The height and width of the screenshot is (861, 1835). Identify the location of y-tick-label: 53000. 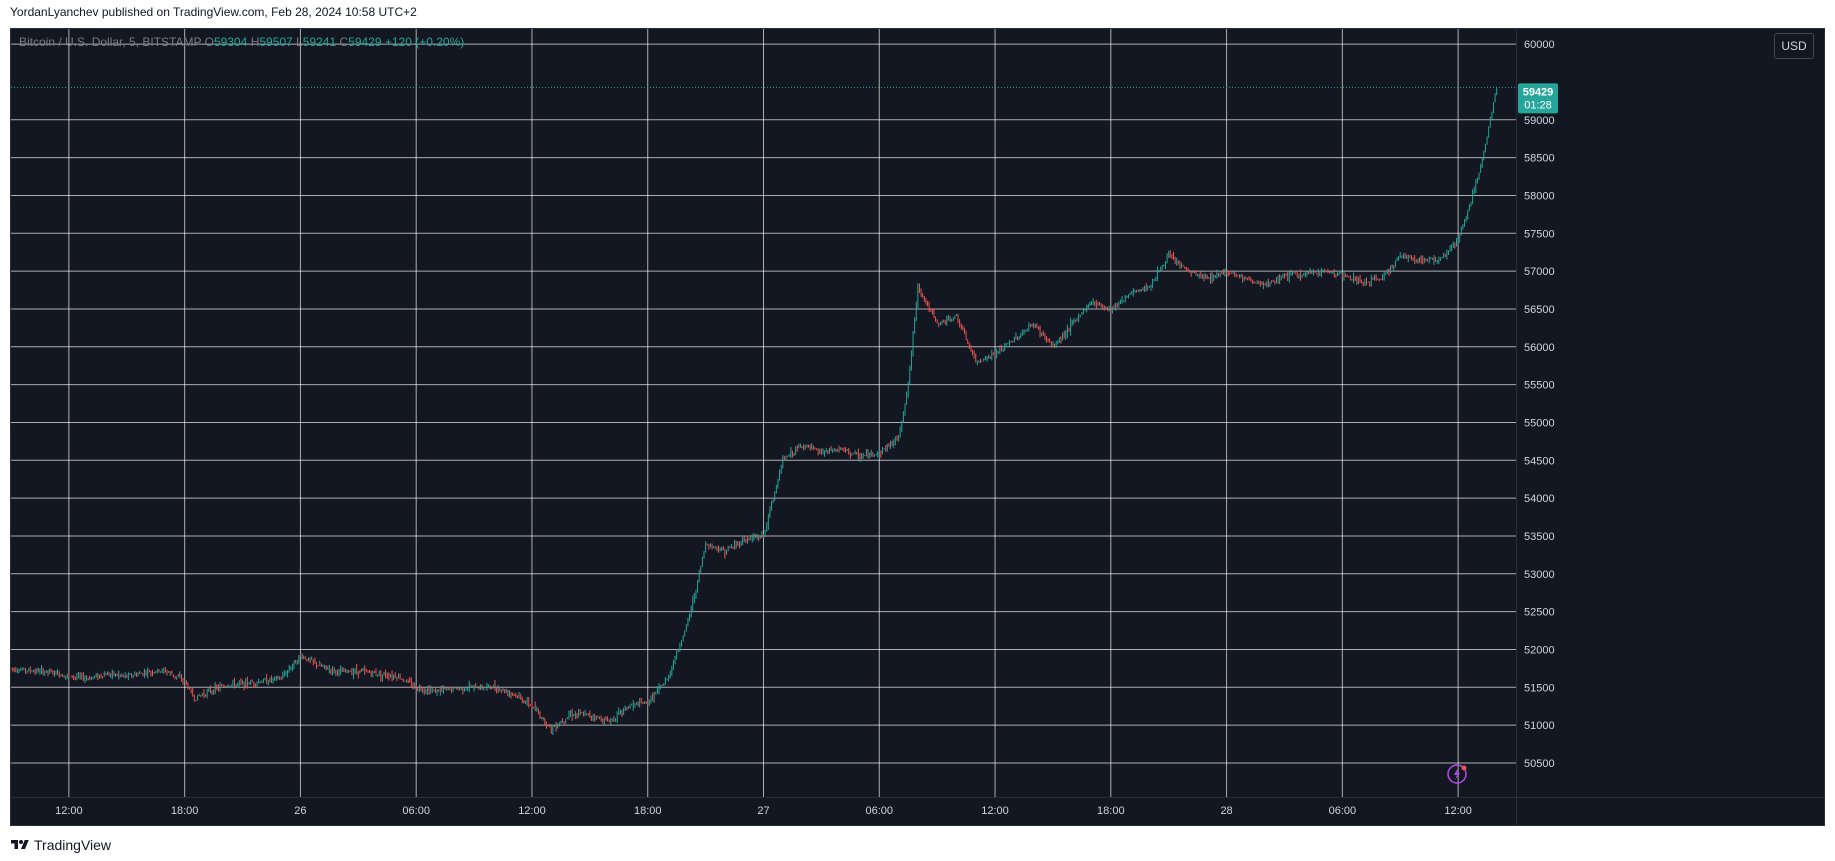
(1539, 575).